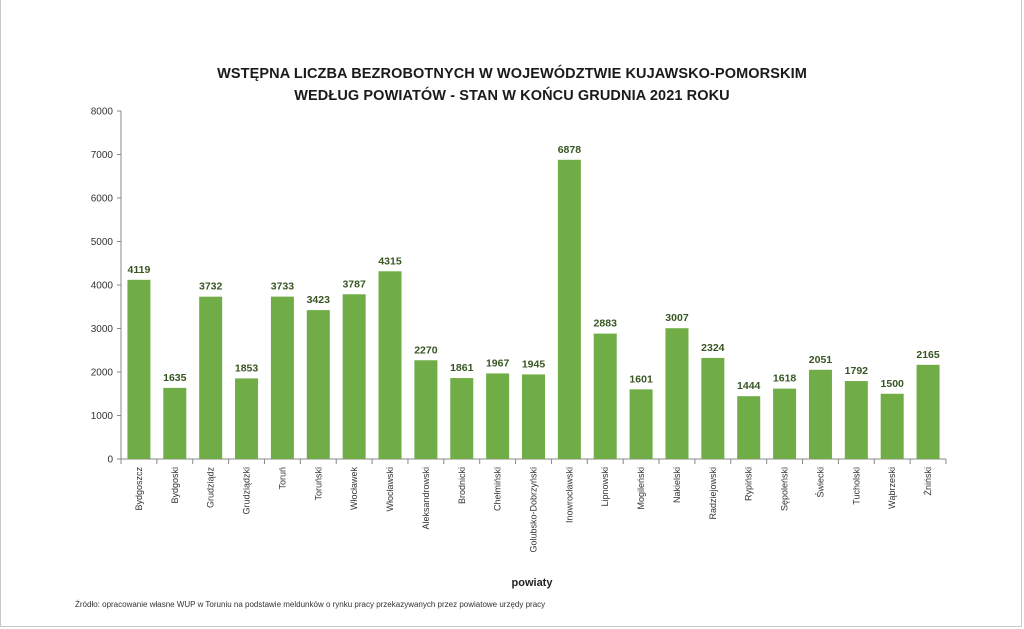 Image resolution: width=1024 pixels, height=629 pixels. I want to click on x-category-label: Grudziądzki, so click(247, 491).